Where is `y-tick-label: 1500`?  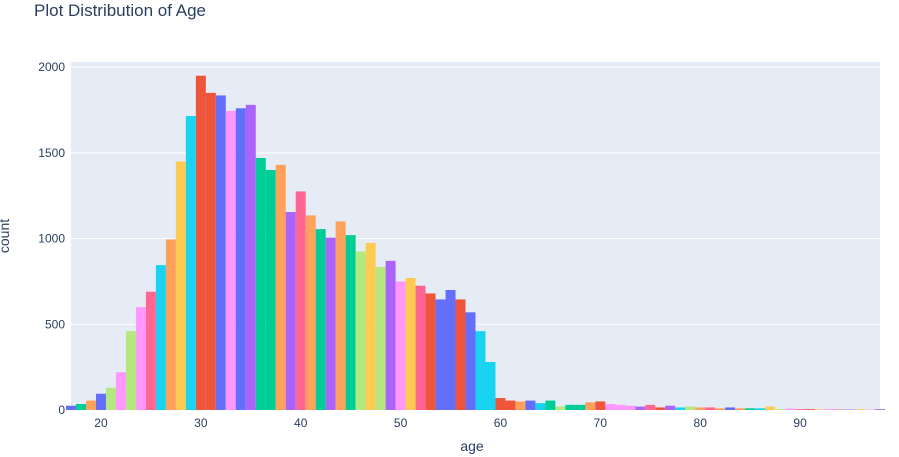 y-tick-label: 1500 is located at coordinates (51, 153).